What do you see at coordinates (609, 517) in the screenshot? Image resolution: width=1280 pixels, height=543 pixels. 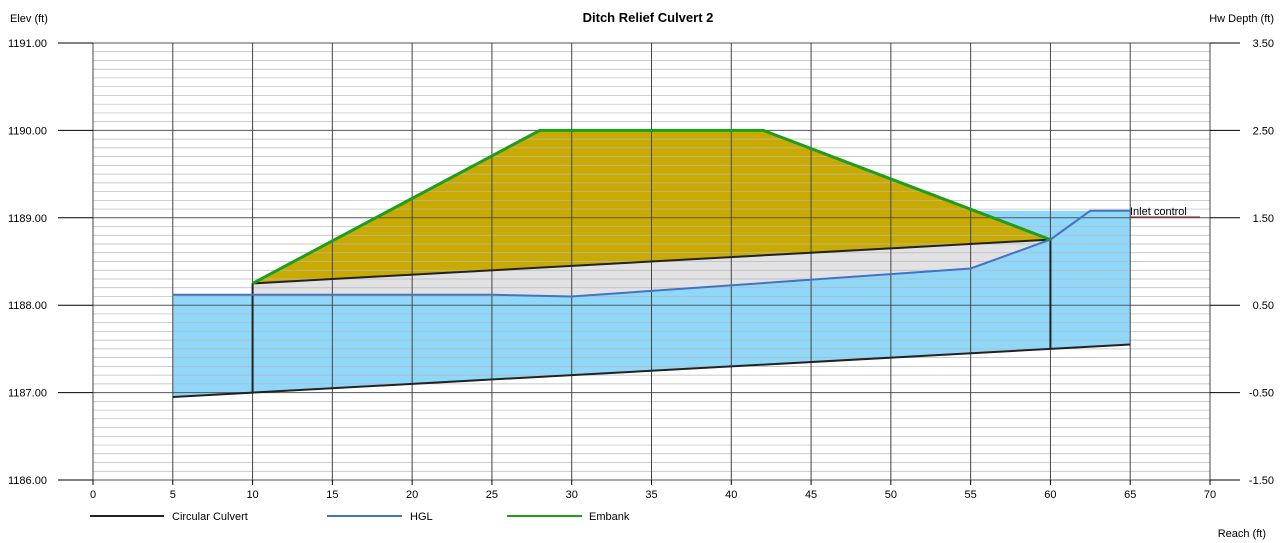 I see `legend-label-embank: Embank` at bounding box center [609, 517].